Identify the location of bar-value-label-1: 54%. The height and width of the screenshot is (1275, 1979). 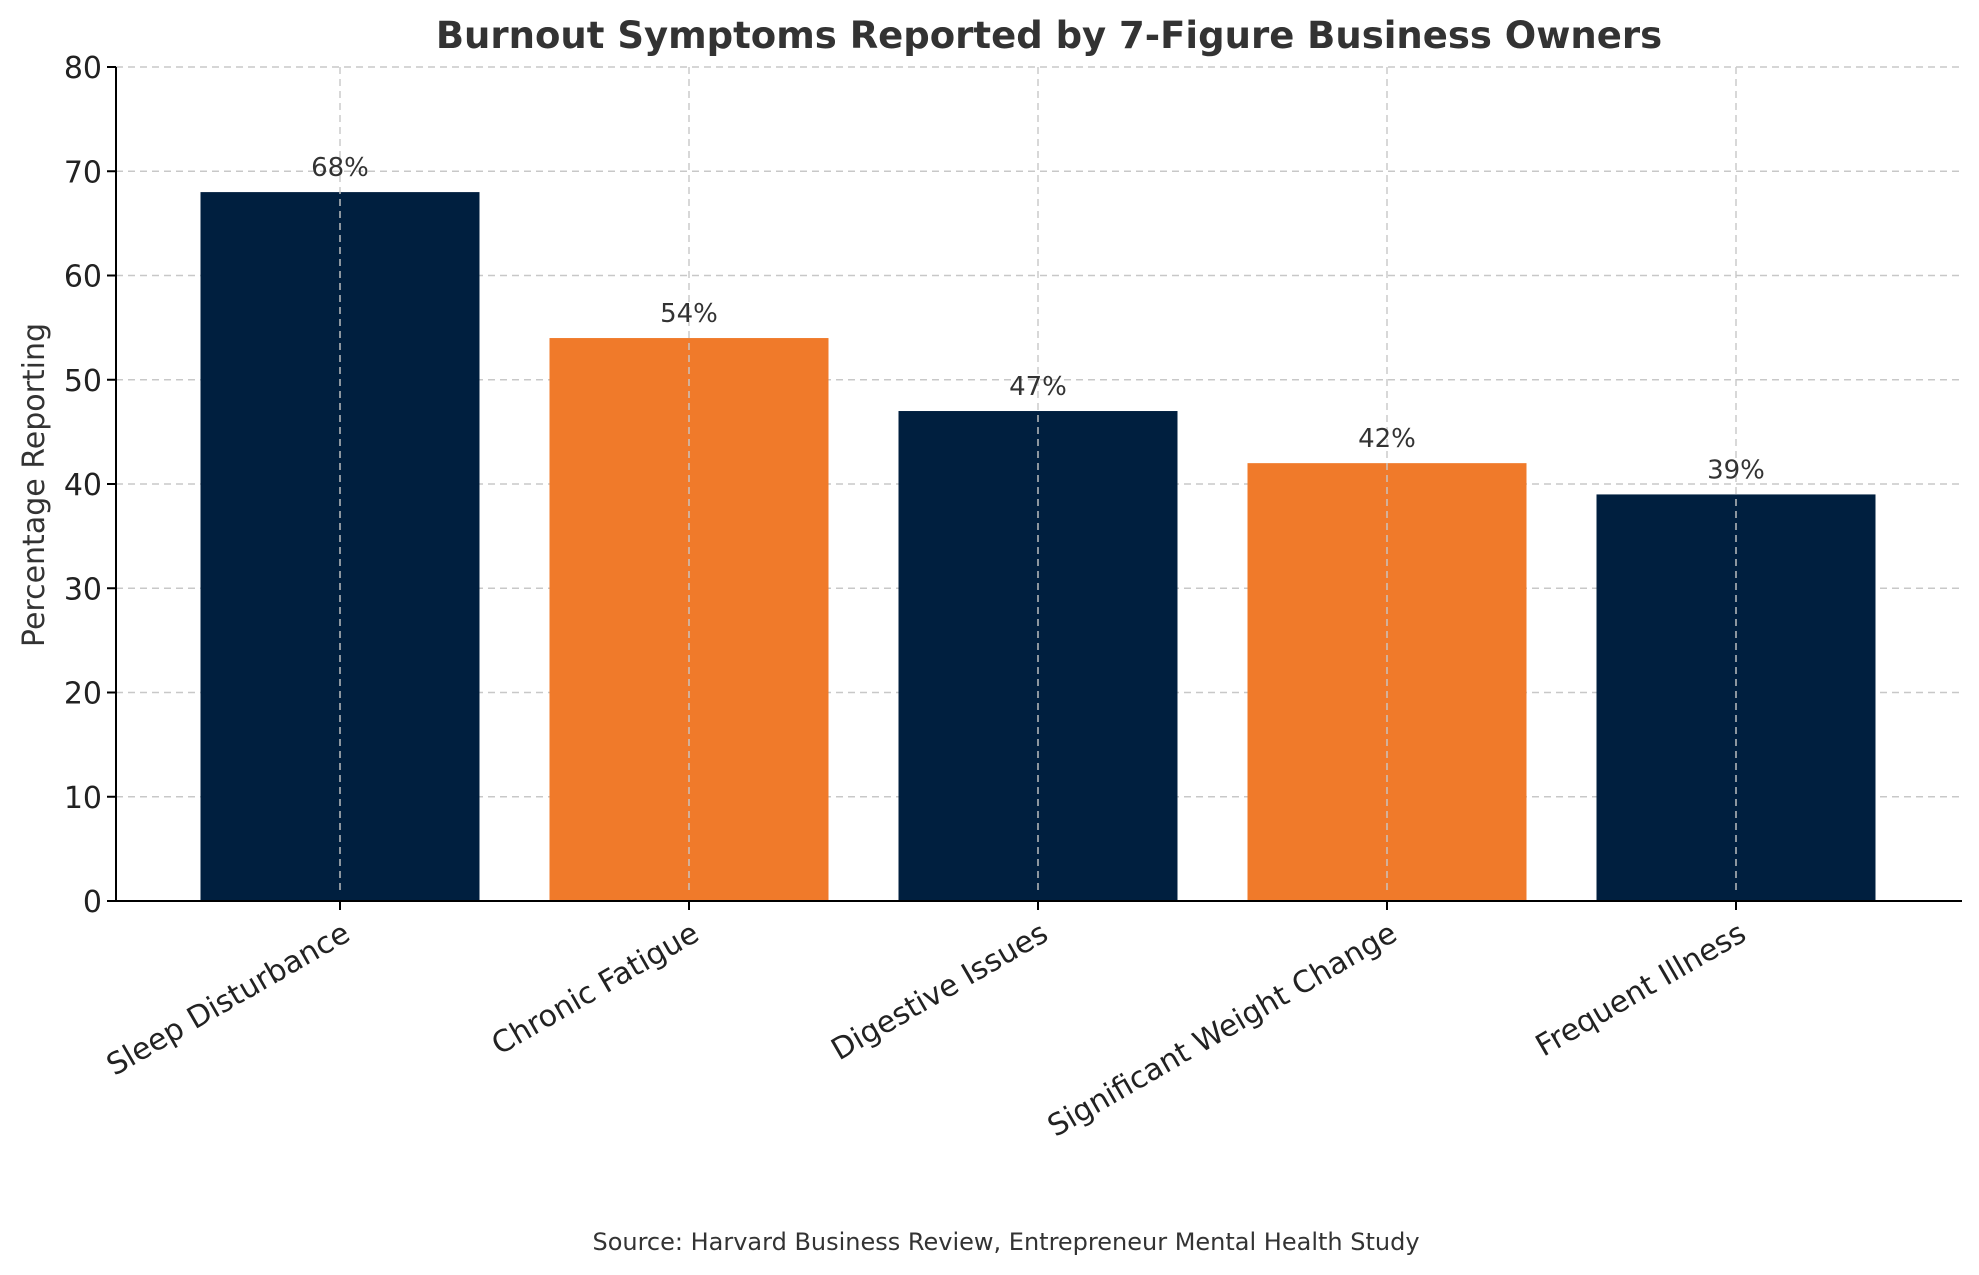
(689, 314).